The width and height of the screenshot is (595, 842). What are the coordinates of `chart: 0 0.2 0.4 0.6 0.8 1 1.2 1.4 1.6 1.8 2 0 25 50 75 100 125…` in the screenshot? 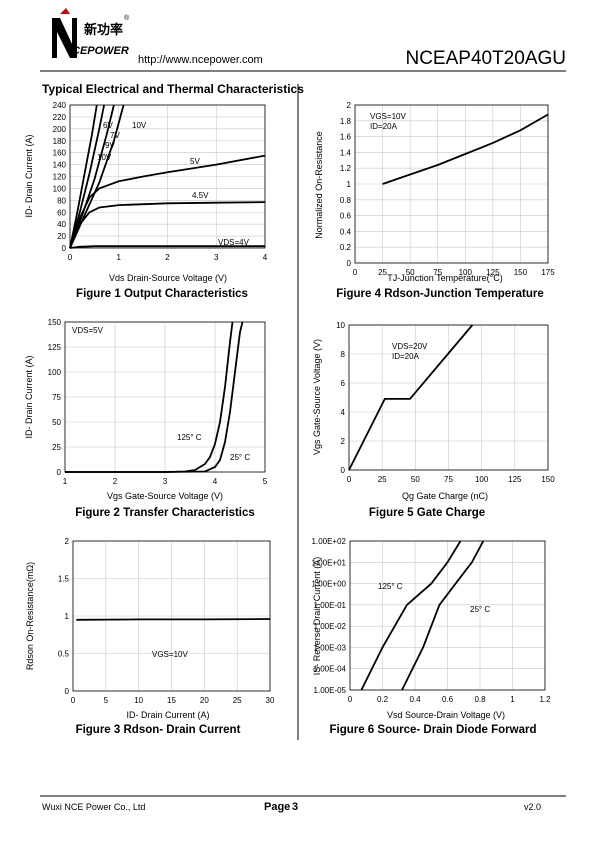 It's located at (434, 200).